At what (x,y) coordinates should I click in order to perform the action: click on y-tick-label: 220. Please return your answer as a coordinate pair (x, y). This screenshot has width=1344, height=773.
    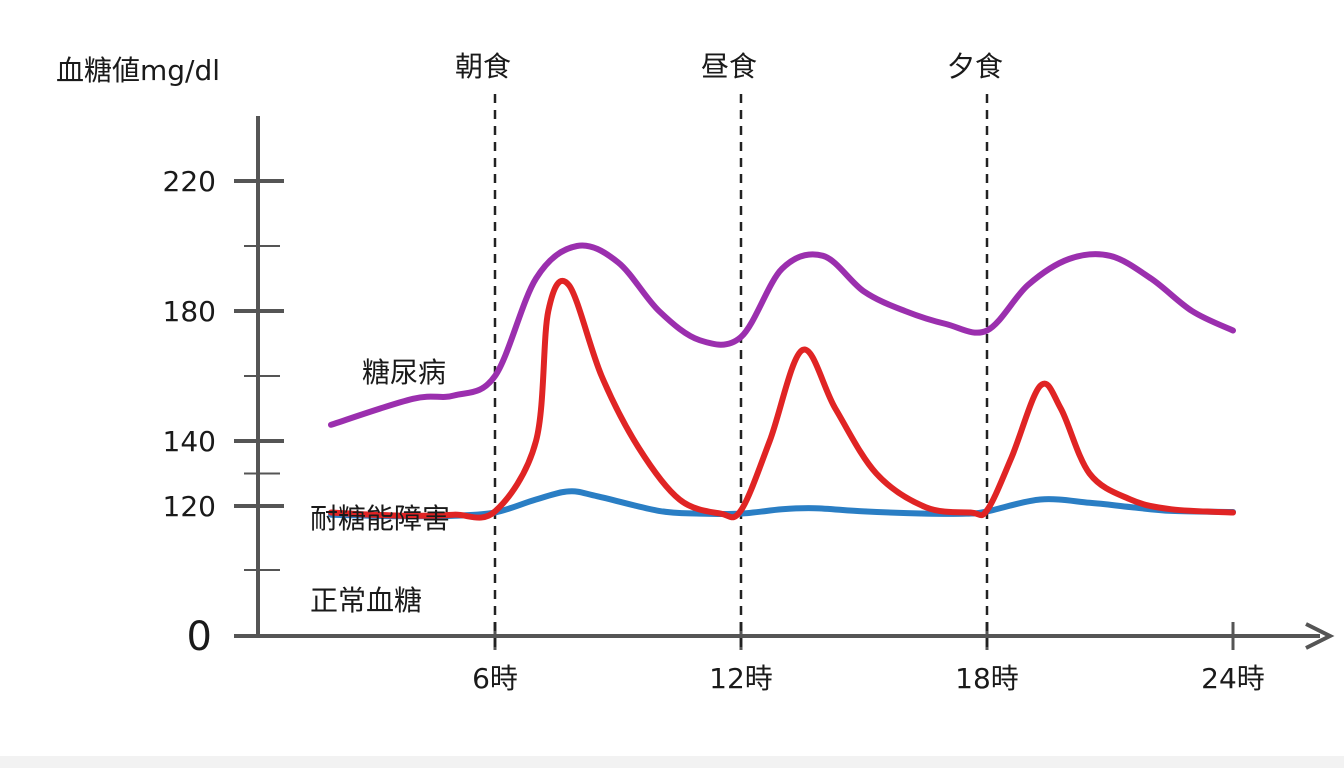
    Looking at the image, I should click on (189, 181).